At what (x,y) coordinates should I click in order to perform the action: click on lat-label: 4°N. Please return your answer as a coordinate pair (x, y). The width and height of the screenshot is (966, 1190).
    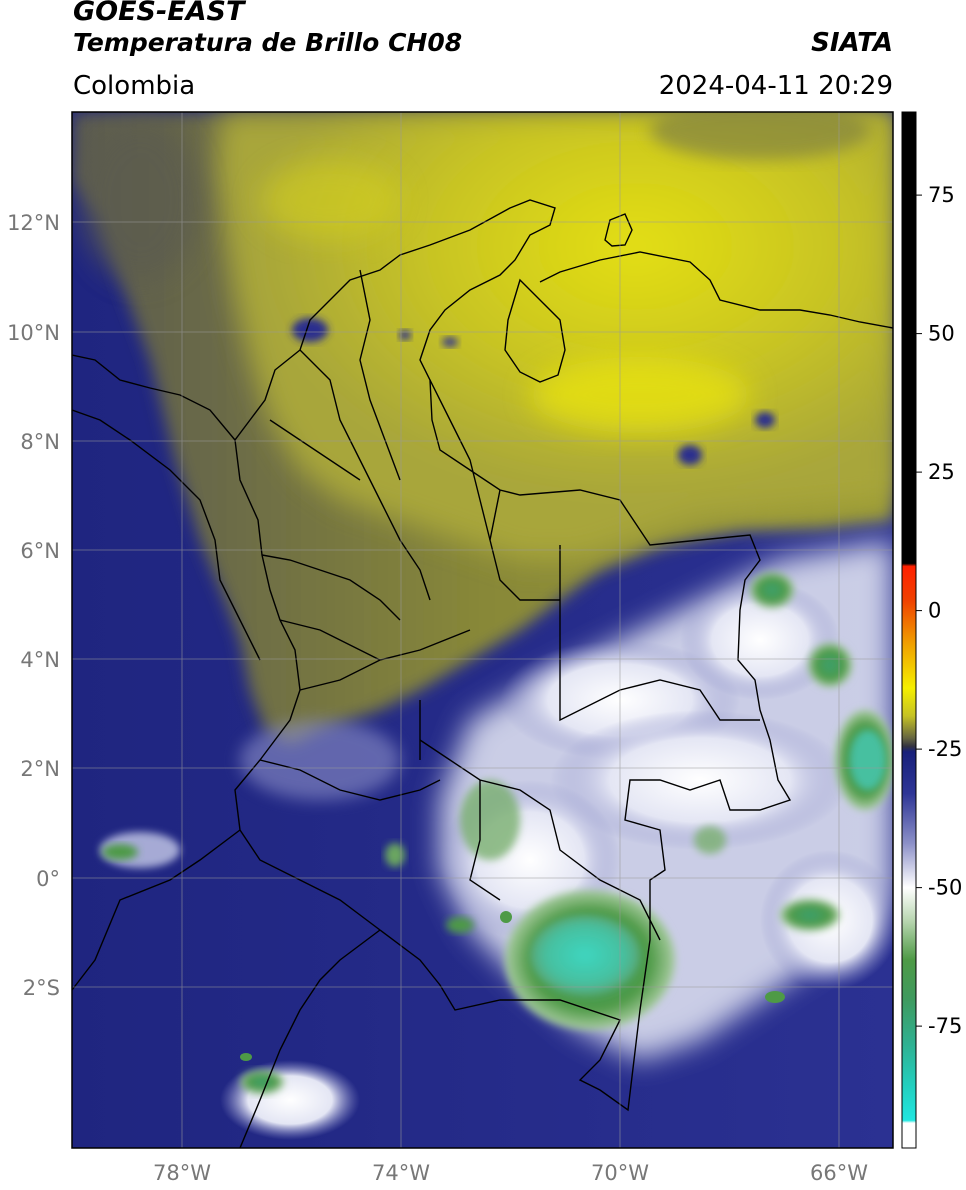
    Looking at the image, I should click on (40, 660).